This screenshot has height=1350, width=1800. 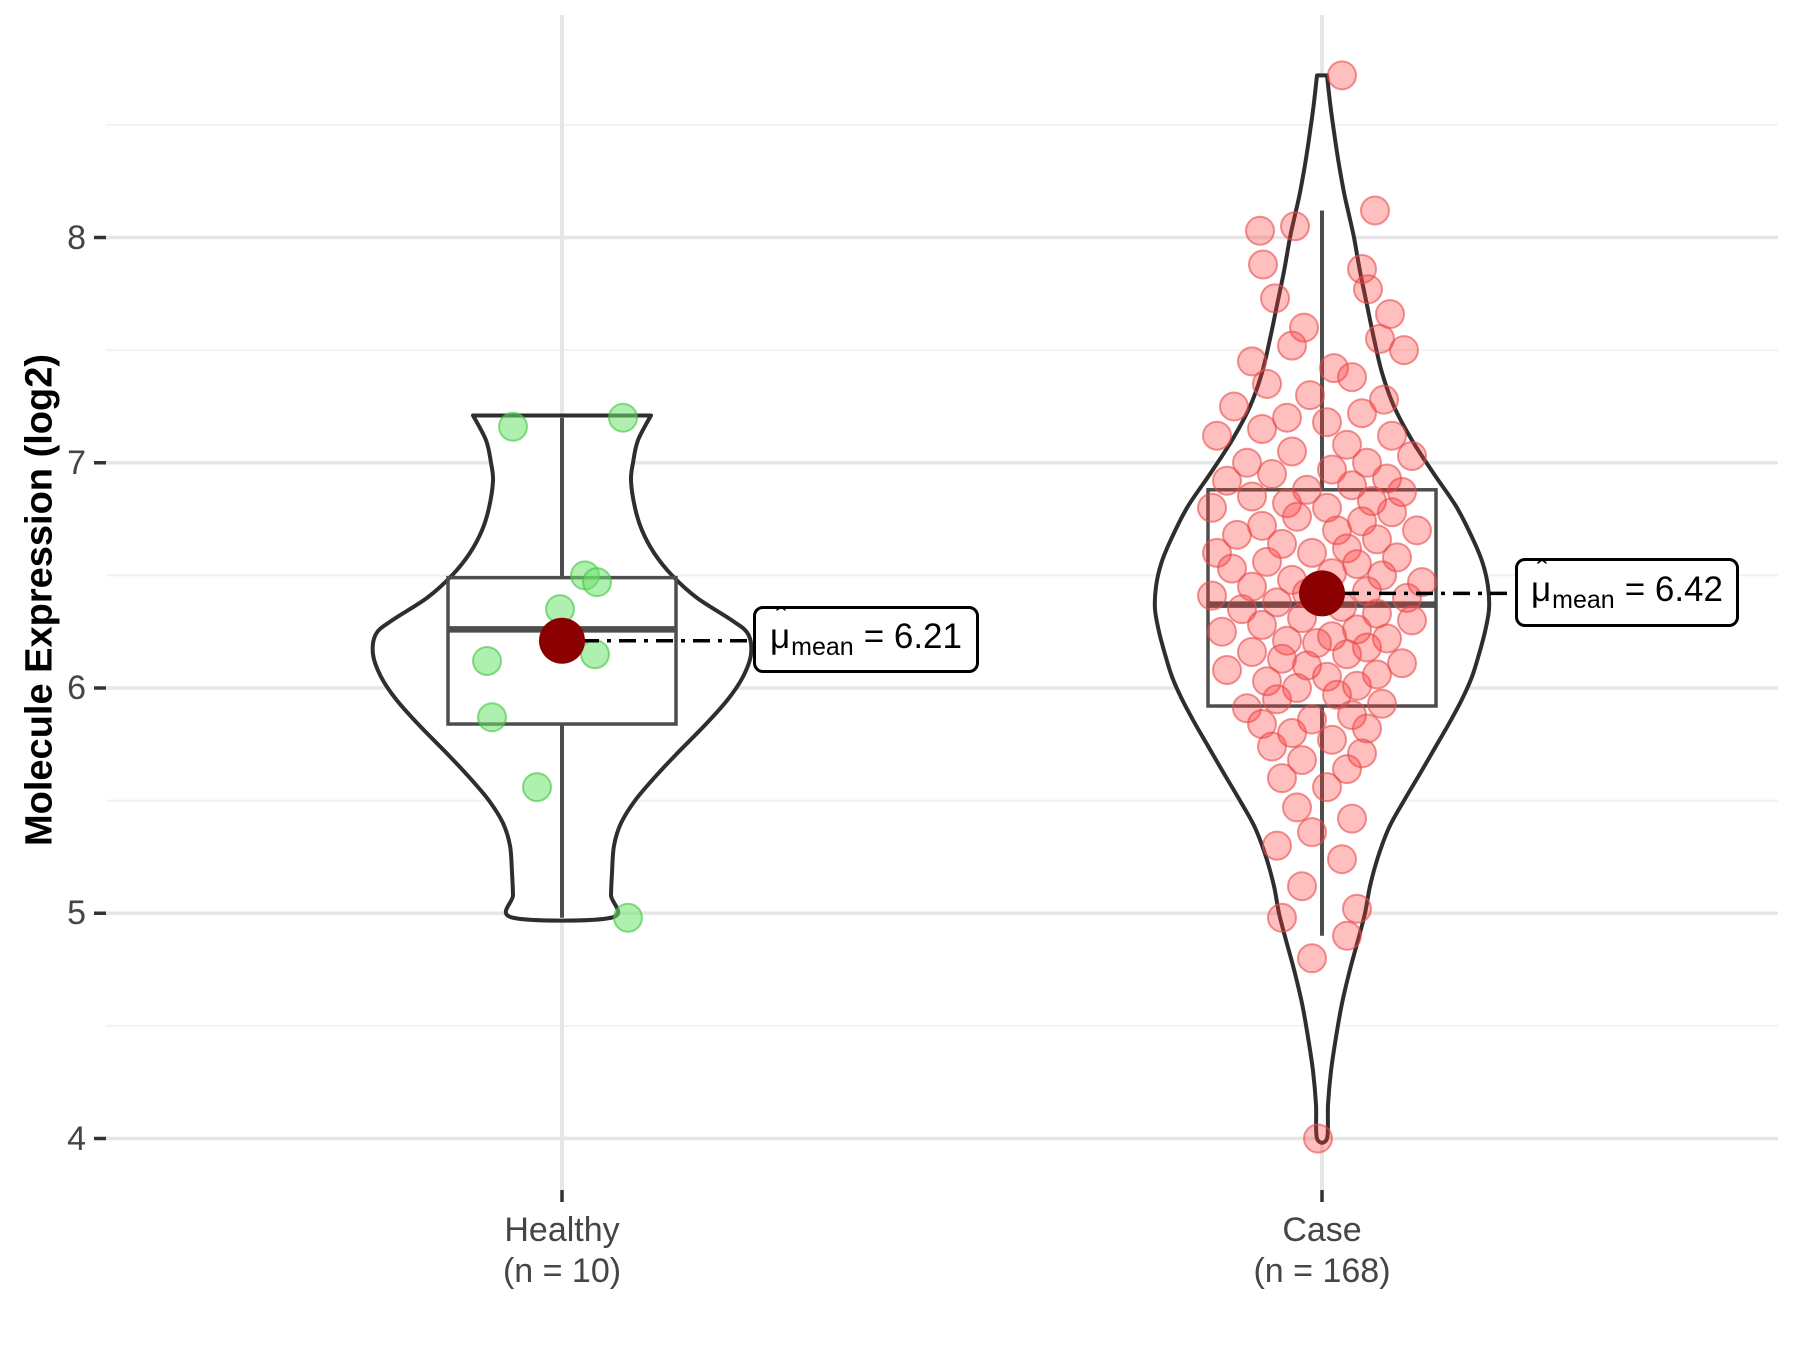 What do you see at coordinates (562, 640) in the screenshot?
I see `mean-dot-healthy` at bounding box center [562, 640].